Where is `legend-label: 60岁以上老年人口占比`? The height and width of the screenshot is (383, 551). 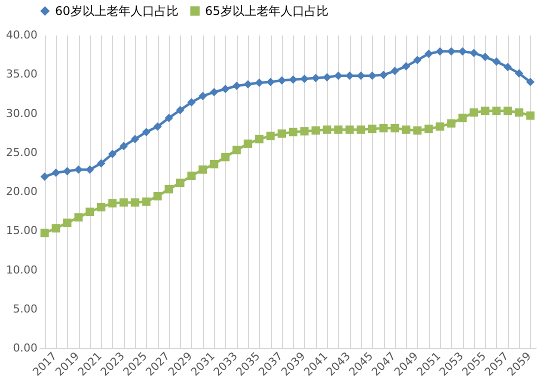
legend-label: 60岁以上老年人口占比 is located at coordinates (116, 11).